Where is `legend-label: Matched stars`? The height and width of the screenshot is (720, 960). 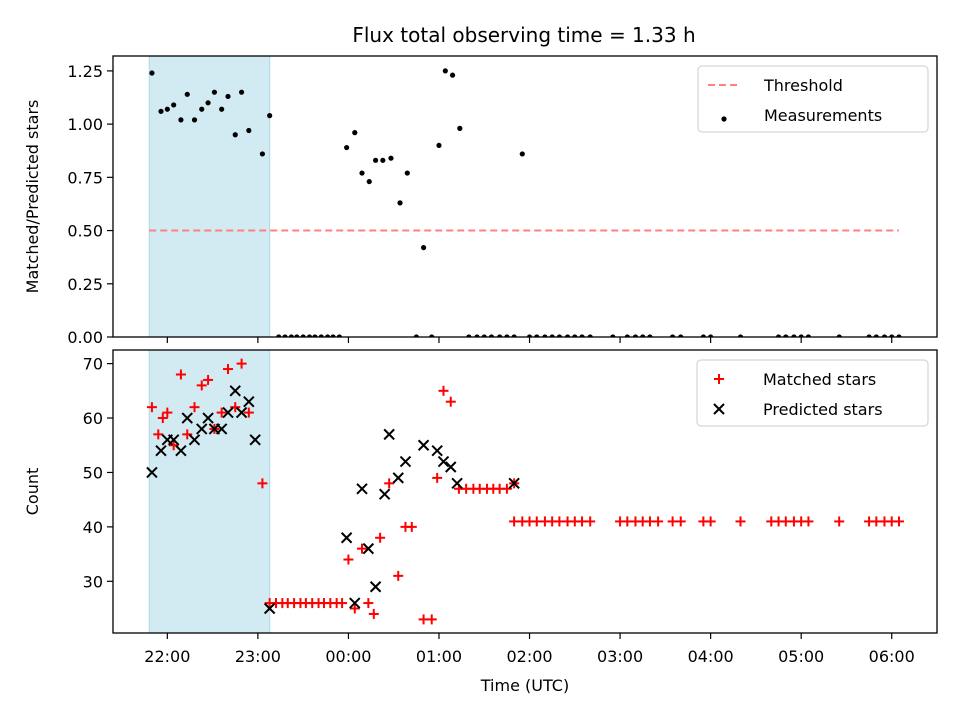 legend-label: Matched stars is located at coordinates (819, 379).